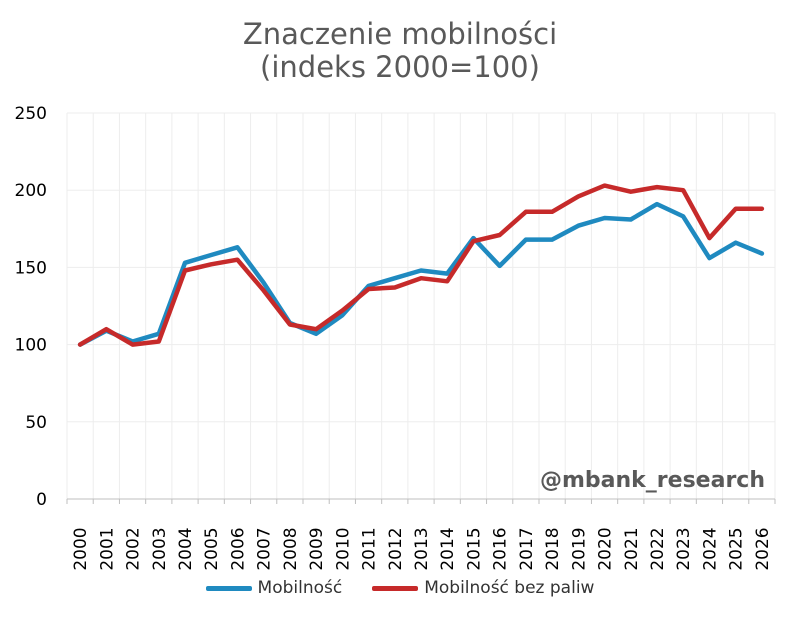  I want to click on x-tick-label: 2015, so click(474, 548).